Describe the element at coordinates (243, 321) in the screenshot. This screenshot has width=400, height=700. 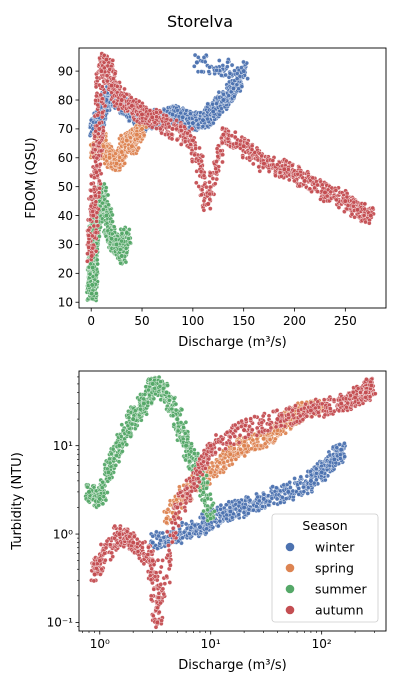
I see `x-tick-label: 150` at that location.